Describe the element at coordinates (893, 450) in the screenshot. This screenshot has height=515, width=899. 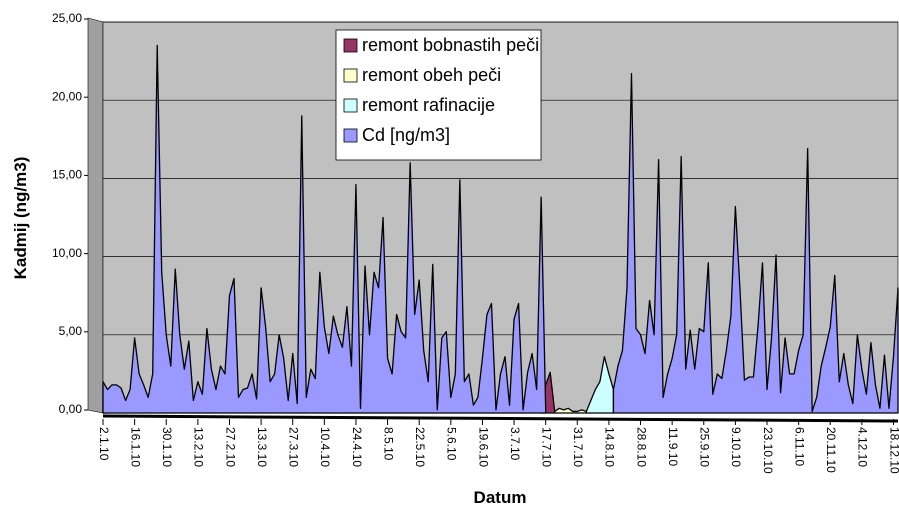
I see `x-tick-label: 18.12.10` at that location.